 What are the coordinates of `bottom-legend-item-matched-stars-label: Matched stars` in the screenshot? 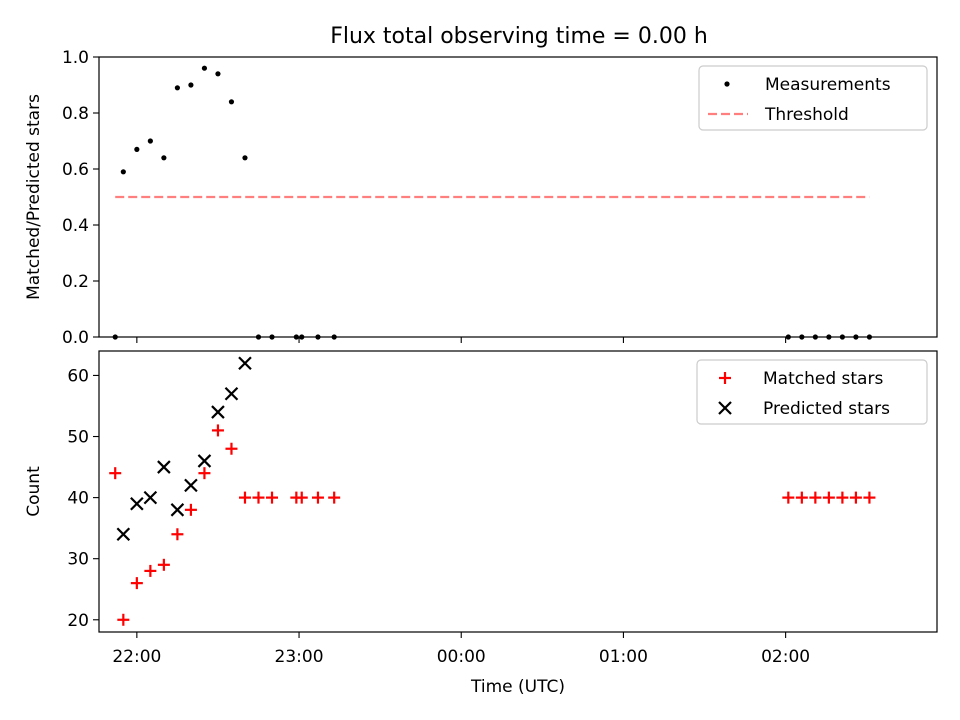 It's located at (823, 379).